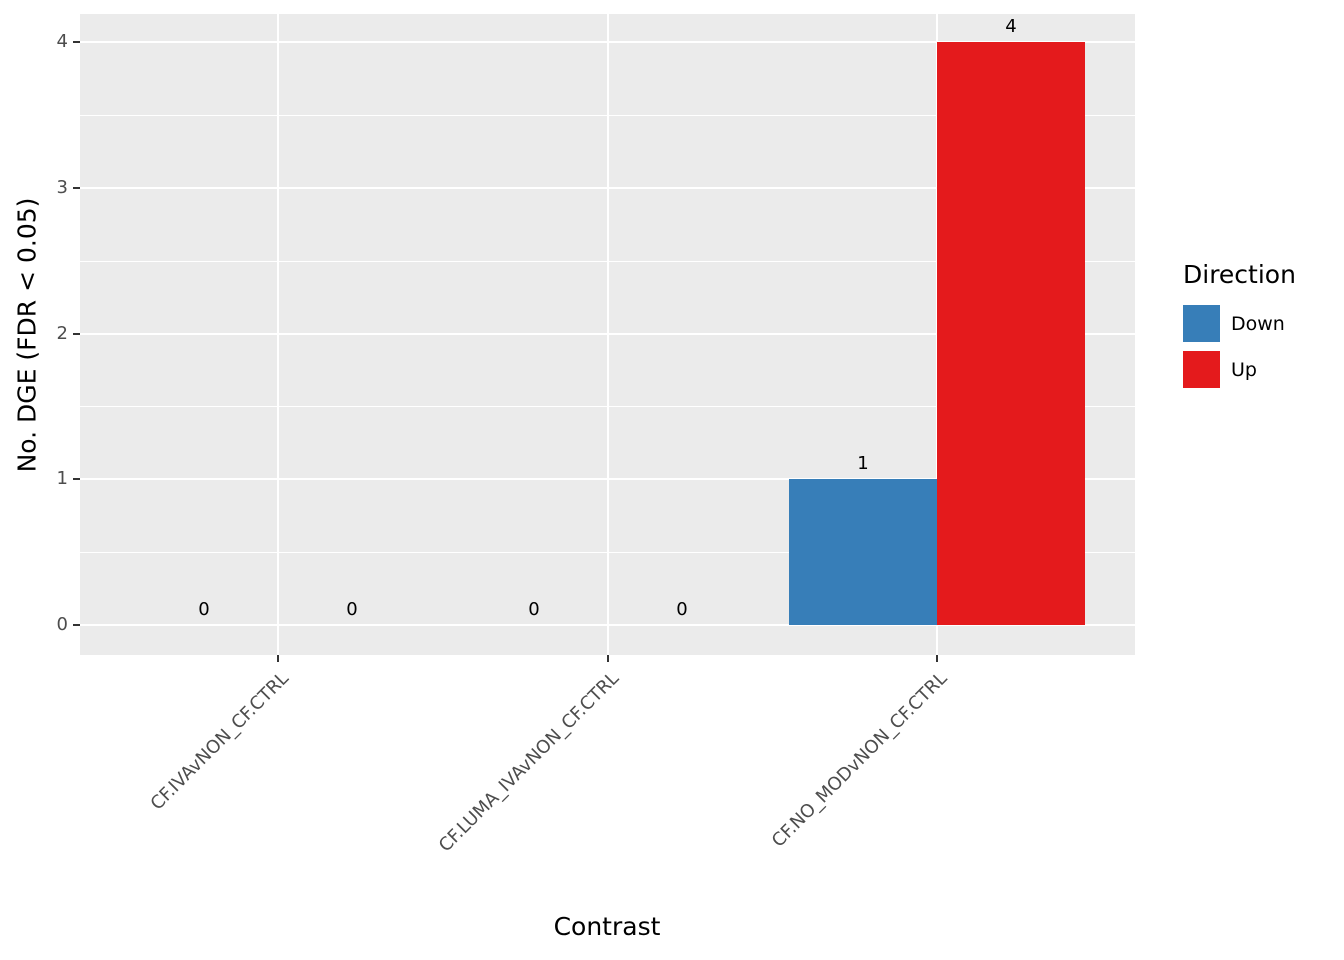 The height and width of the screenshot is (960, 1344). I want to click on legend-item: Up, so click(1239, 369).